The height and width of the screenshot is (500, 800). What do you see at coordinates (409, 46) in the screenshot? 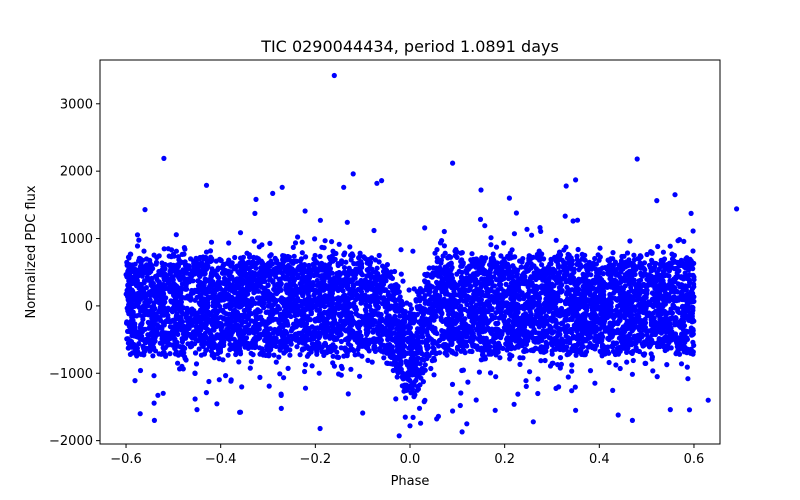
I see `chart-title: TIC 0290044434, period 1.0891 days` at bounding box center [409, 46].